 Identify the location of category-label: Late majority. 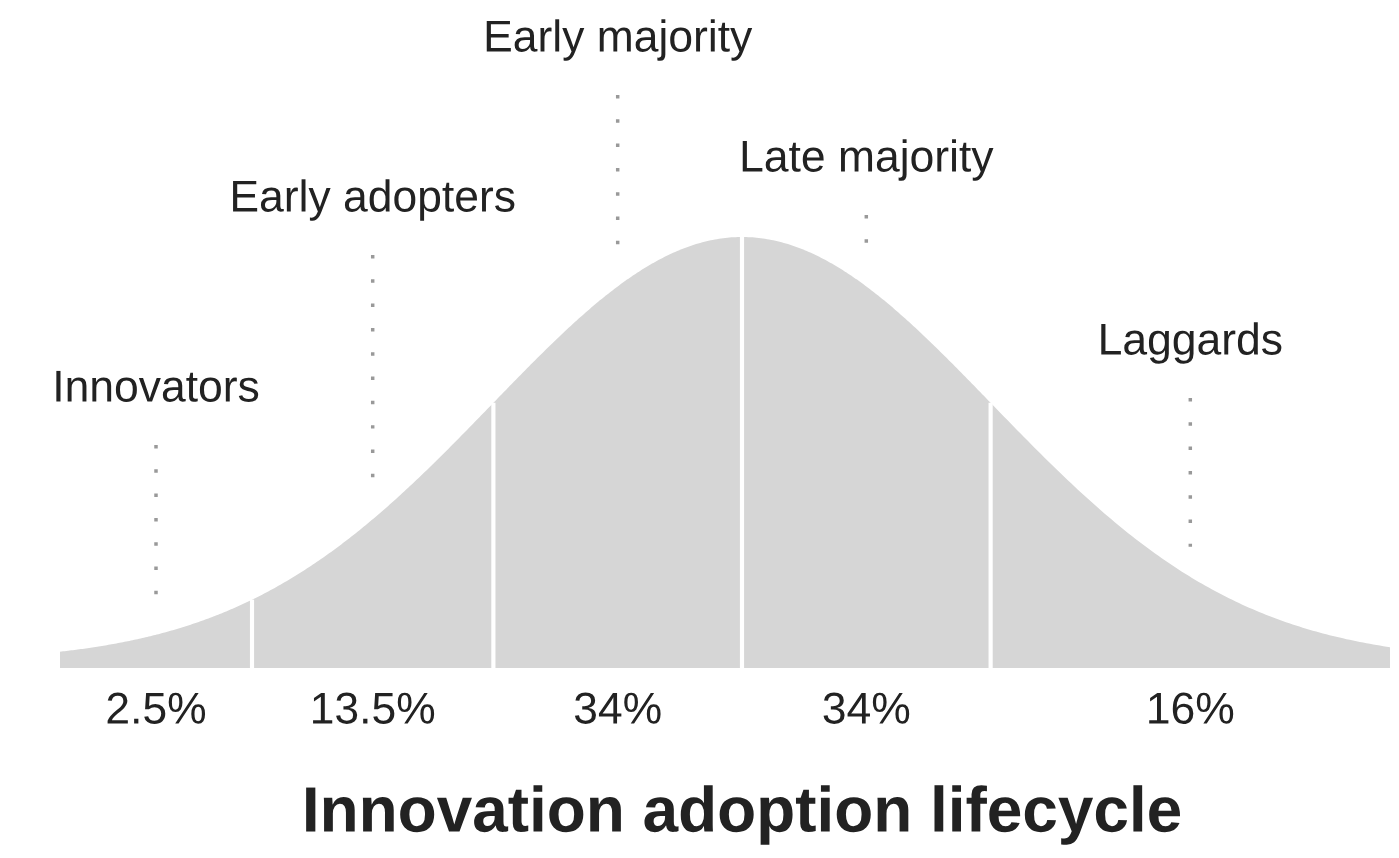
(868, 160).